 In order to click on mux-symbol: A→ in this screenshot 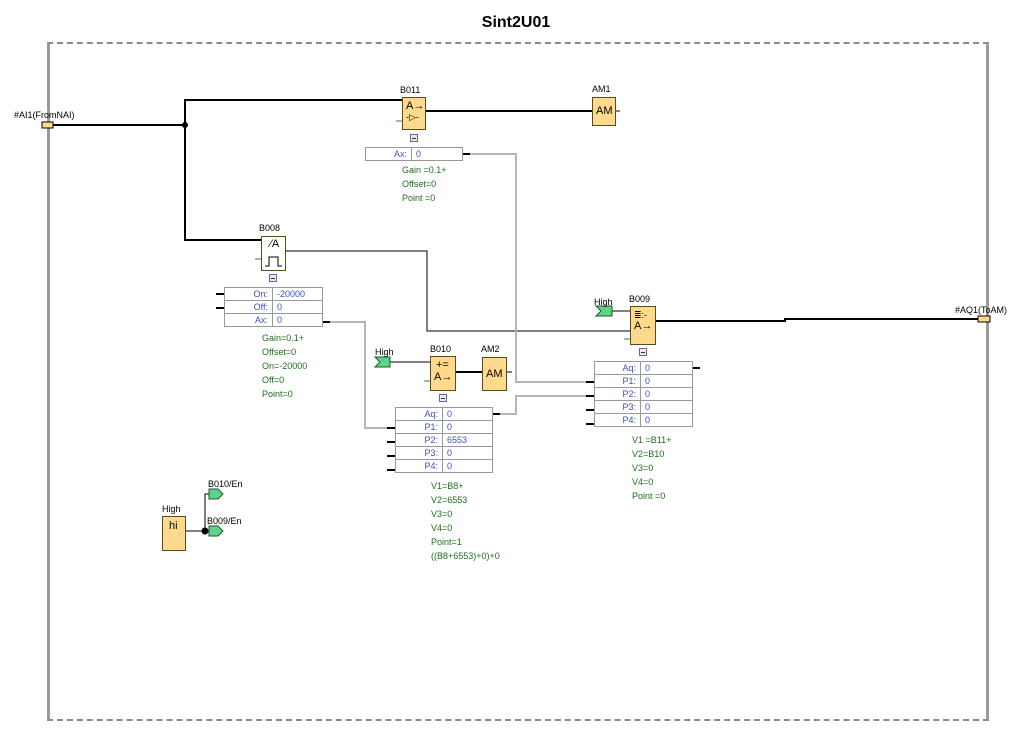, I will do `click(643, 326)`.